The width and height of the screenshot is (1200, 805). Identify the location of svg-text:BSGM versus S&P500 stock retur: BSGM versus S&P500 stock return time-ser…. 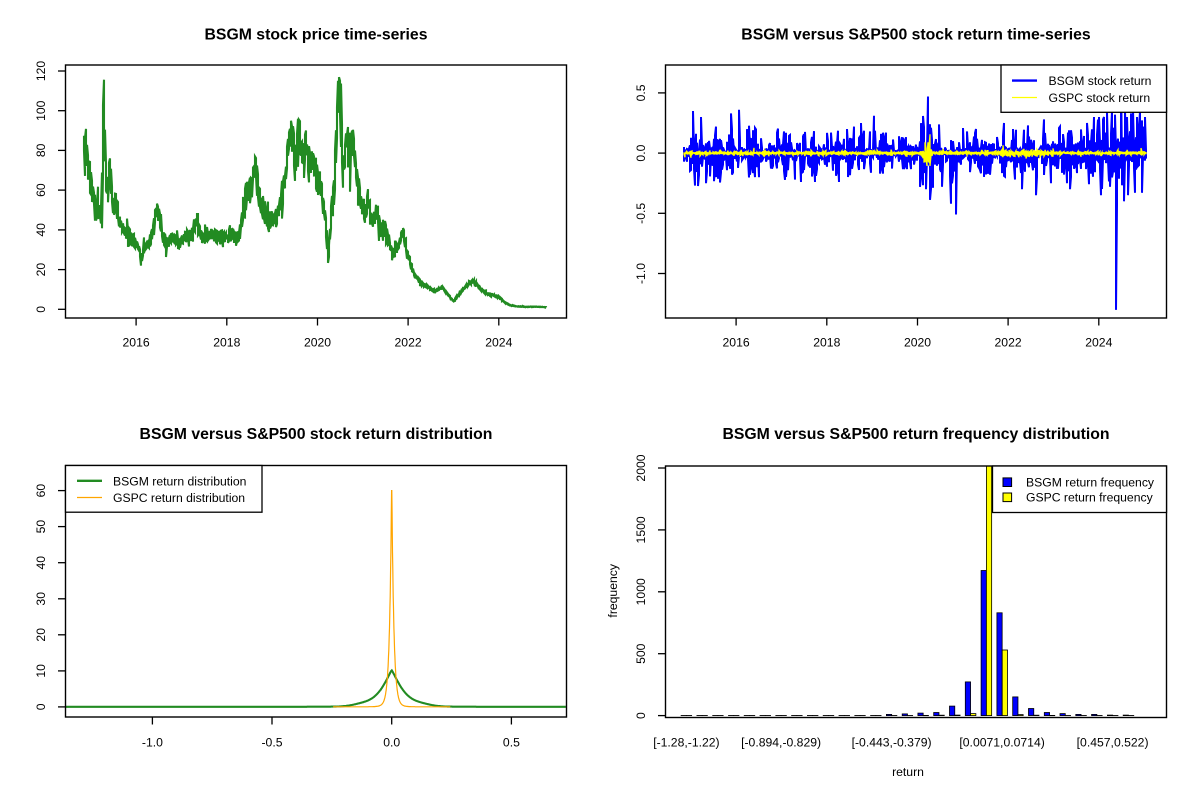
(916, 34).